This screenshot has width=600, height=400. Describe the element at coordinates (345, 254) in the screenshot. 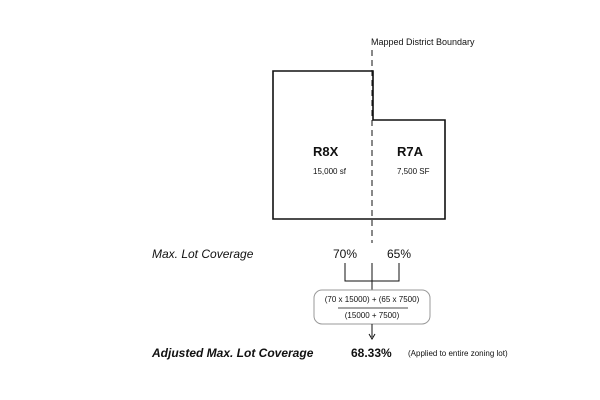

I see `coverage-r8x: 70%` at that location.